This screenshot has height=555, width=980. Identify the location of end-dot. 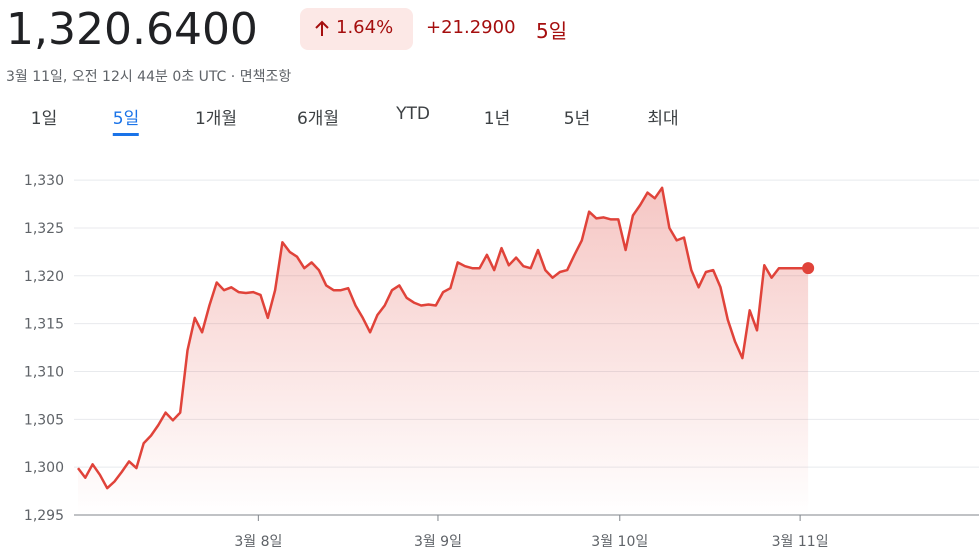
(808, 268).